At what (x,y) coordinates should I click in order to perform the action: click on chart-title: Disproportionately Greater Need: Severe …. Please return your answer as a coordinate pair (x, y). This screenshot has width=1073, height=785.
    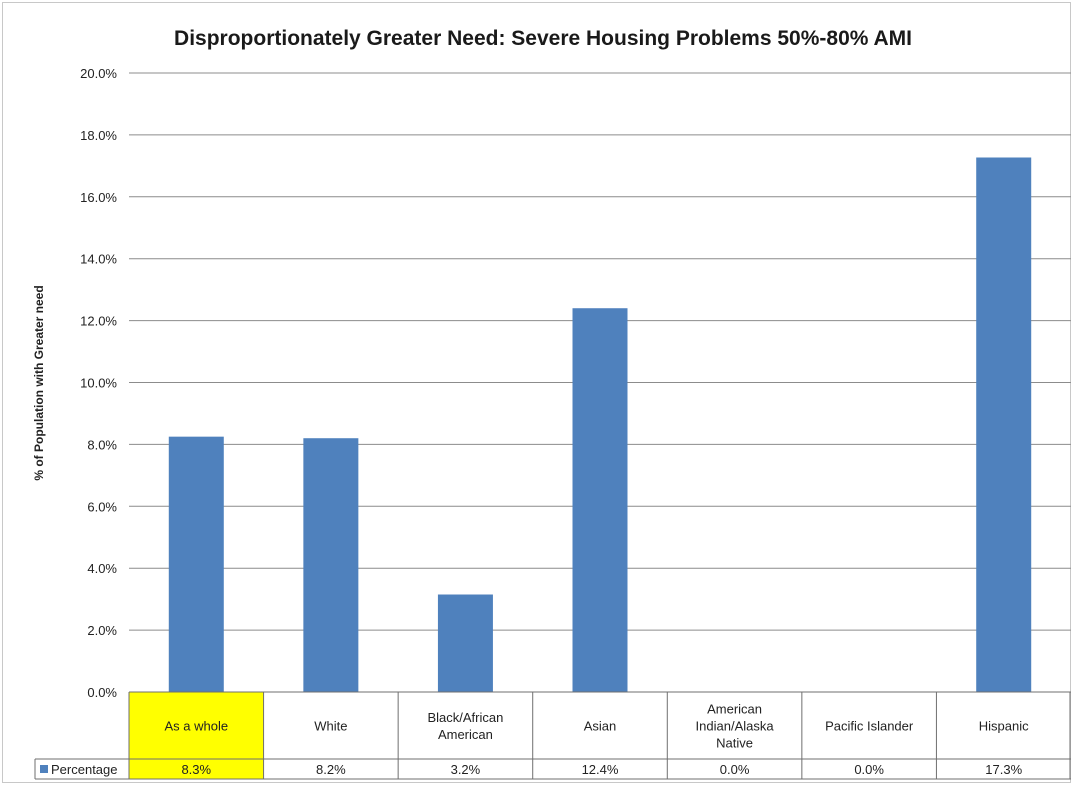
    Looking at the image, I should click on (543, 38).